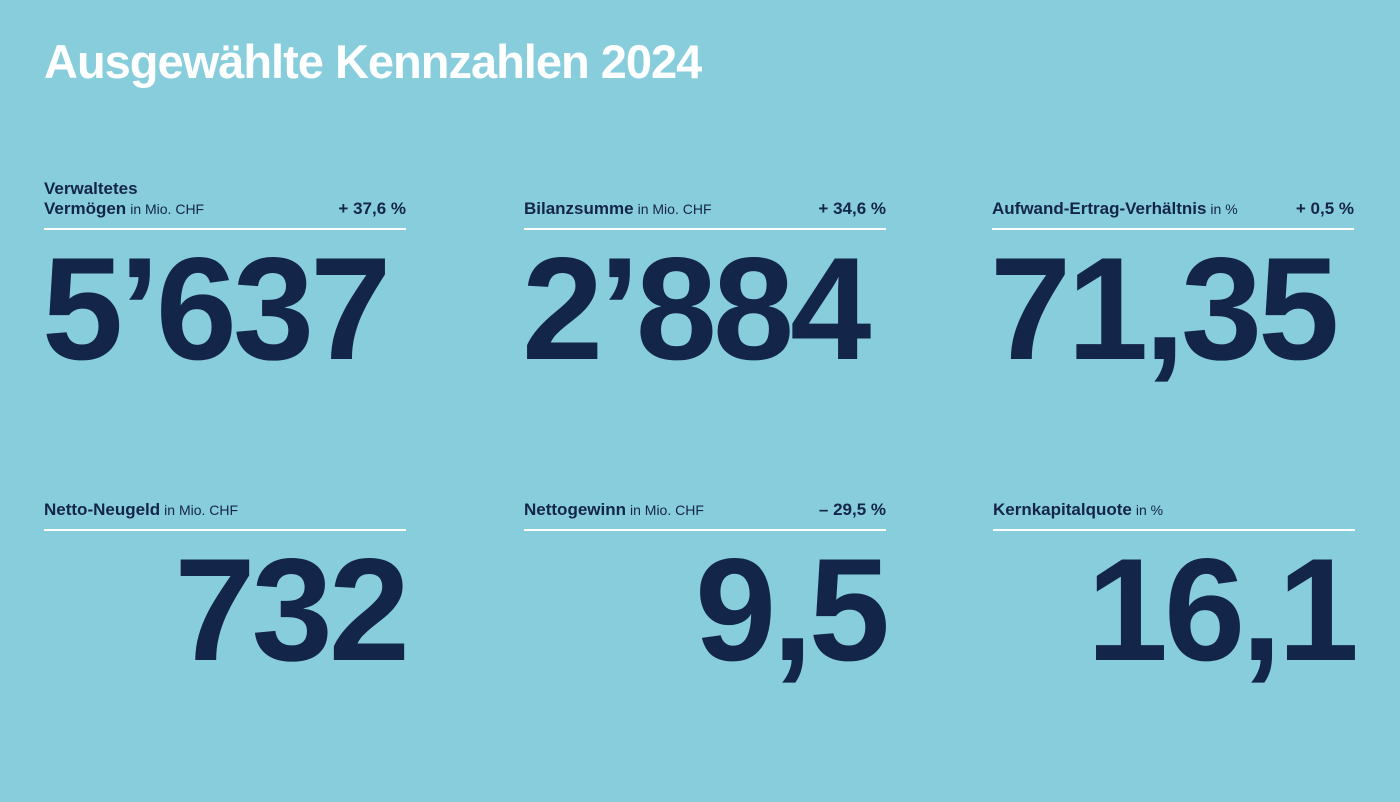 This screenshot has width=1400, height=802. I want to click on kpi-label: Bilanzsumme in Mio. CHF, so click(618, 209).